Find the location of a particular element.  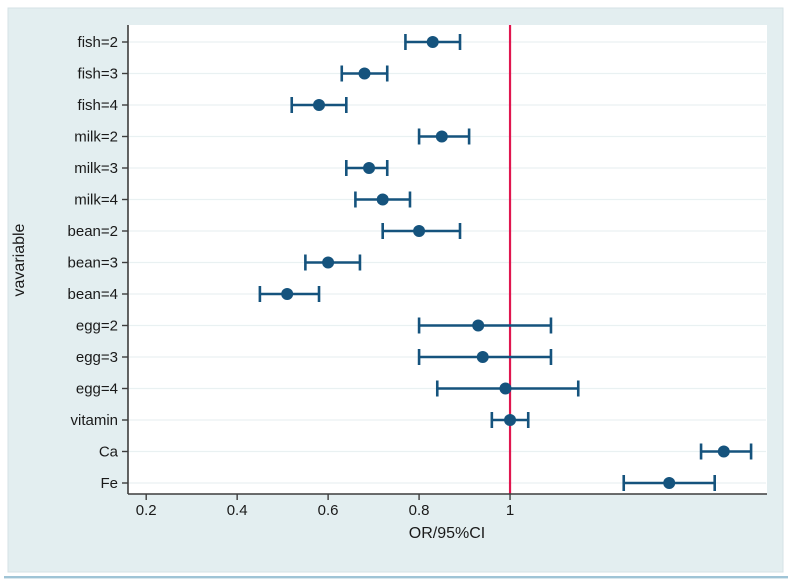

row-label: milk=2 is located at coordinates (96, 137).